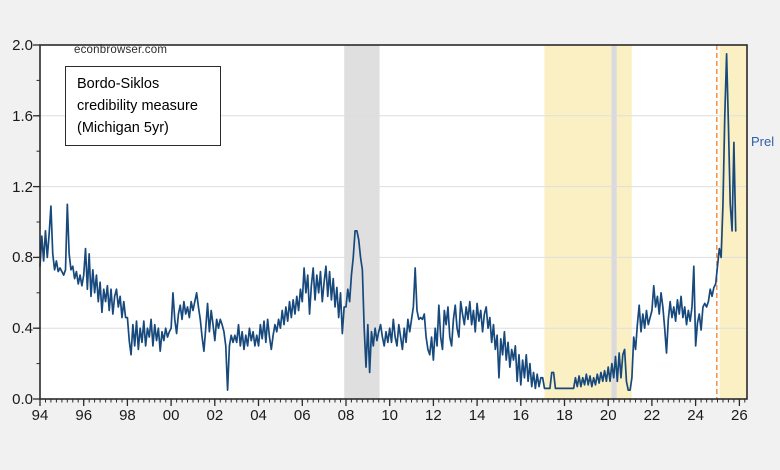  What do you see at coordinates (258, 415) in the screenshot?
I see `x-tick-label: 04` at bounding box center [258, 415].